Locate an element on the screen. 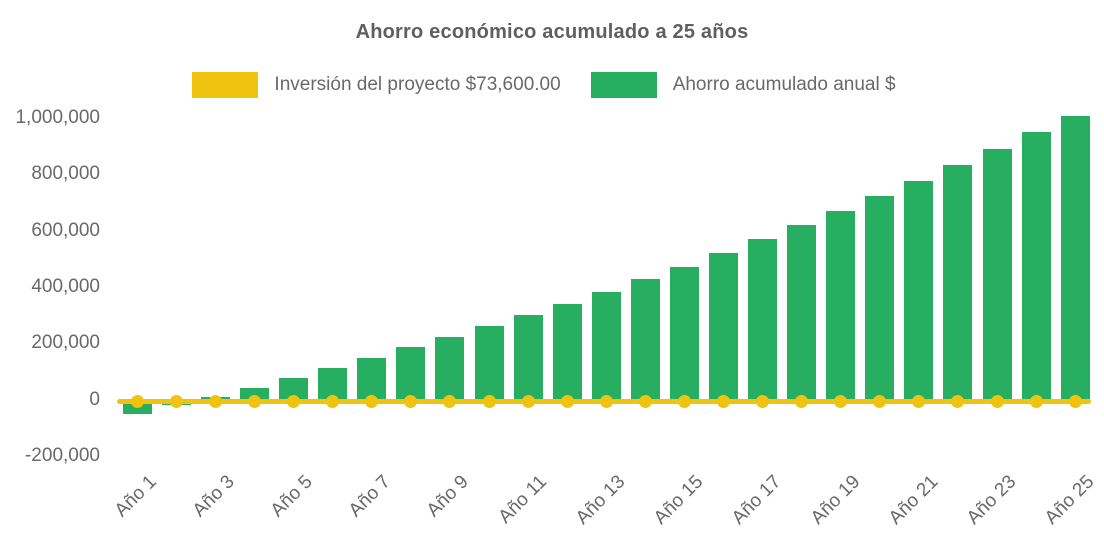 This screenshot has height=551, width=1104. bar-año-15 is located at coordinates (684, 333).